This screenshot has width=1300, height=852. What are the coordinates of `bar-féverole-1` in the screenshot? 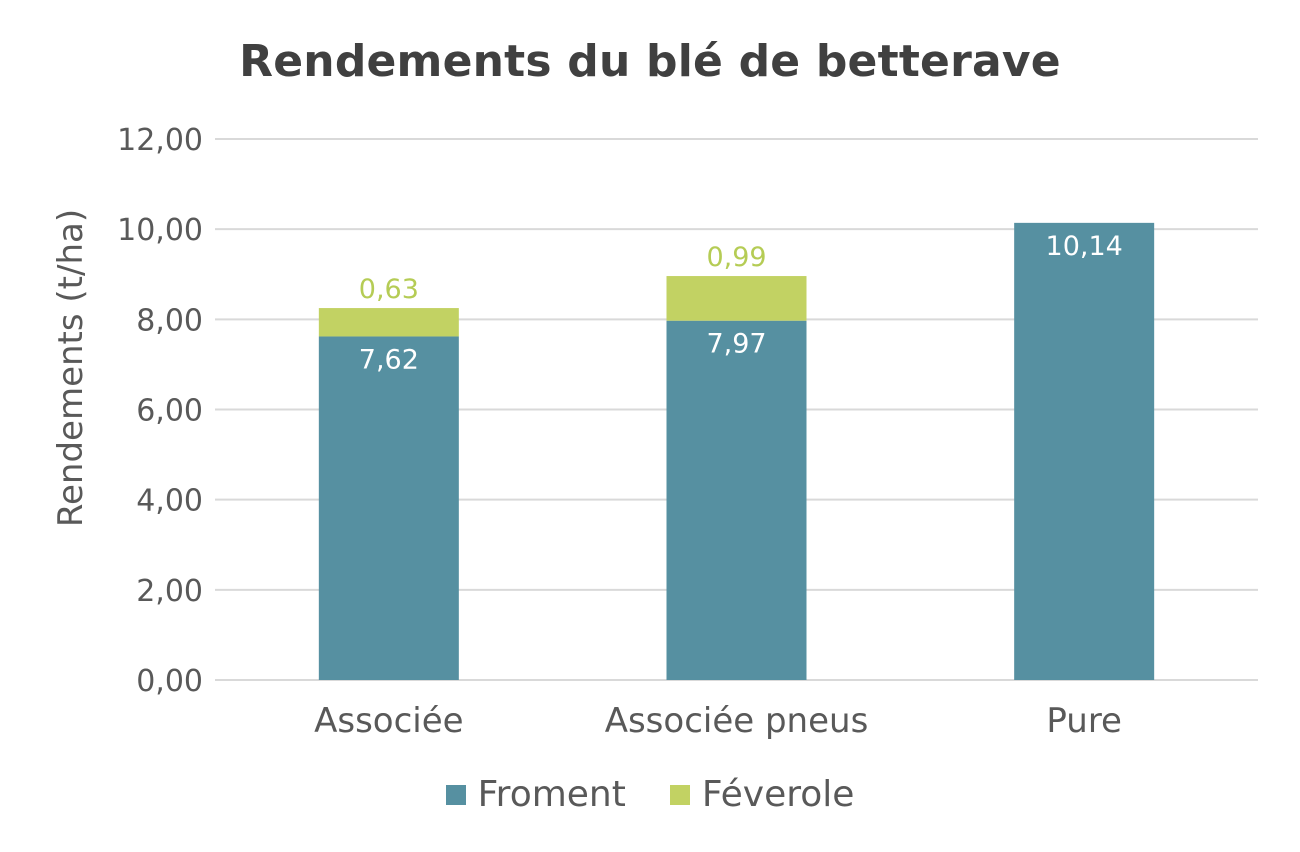 It's located at (736, 298).